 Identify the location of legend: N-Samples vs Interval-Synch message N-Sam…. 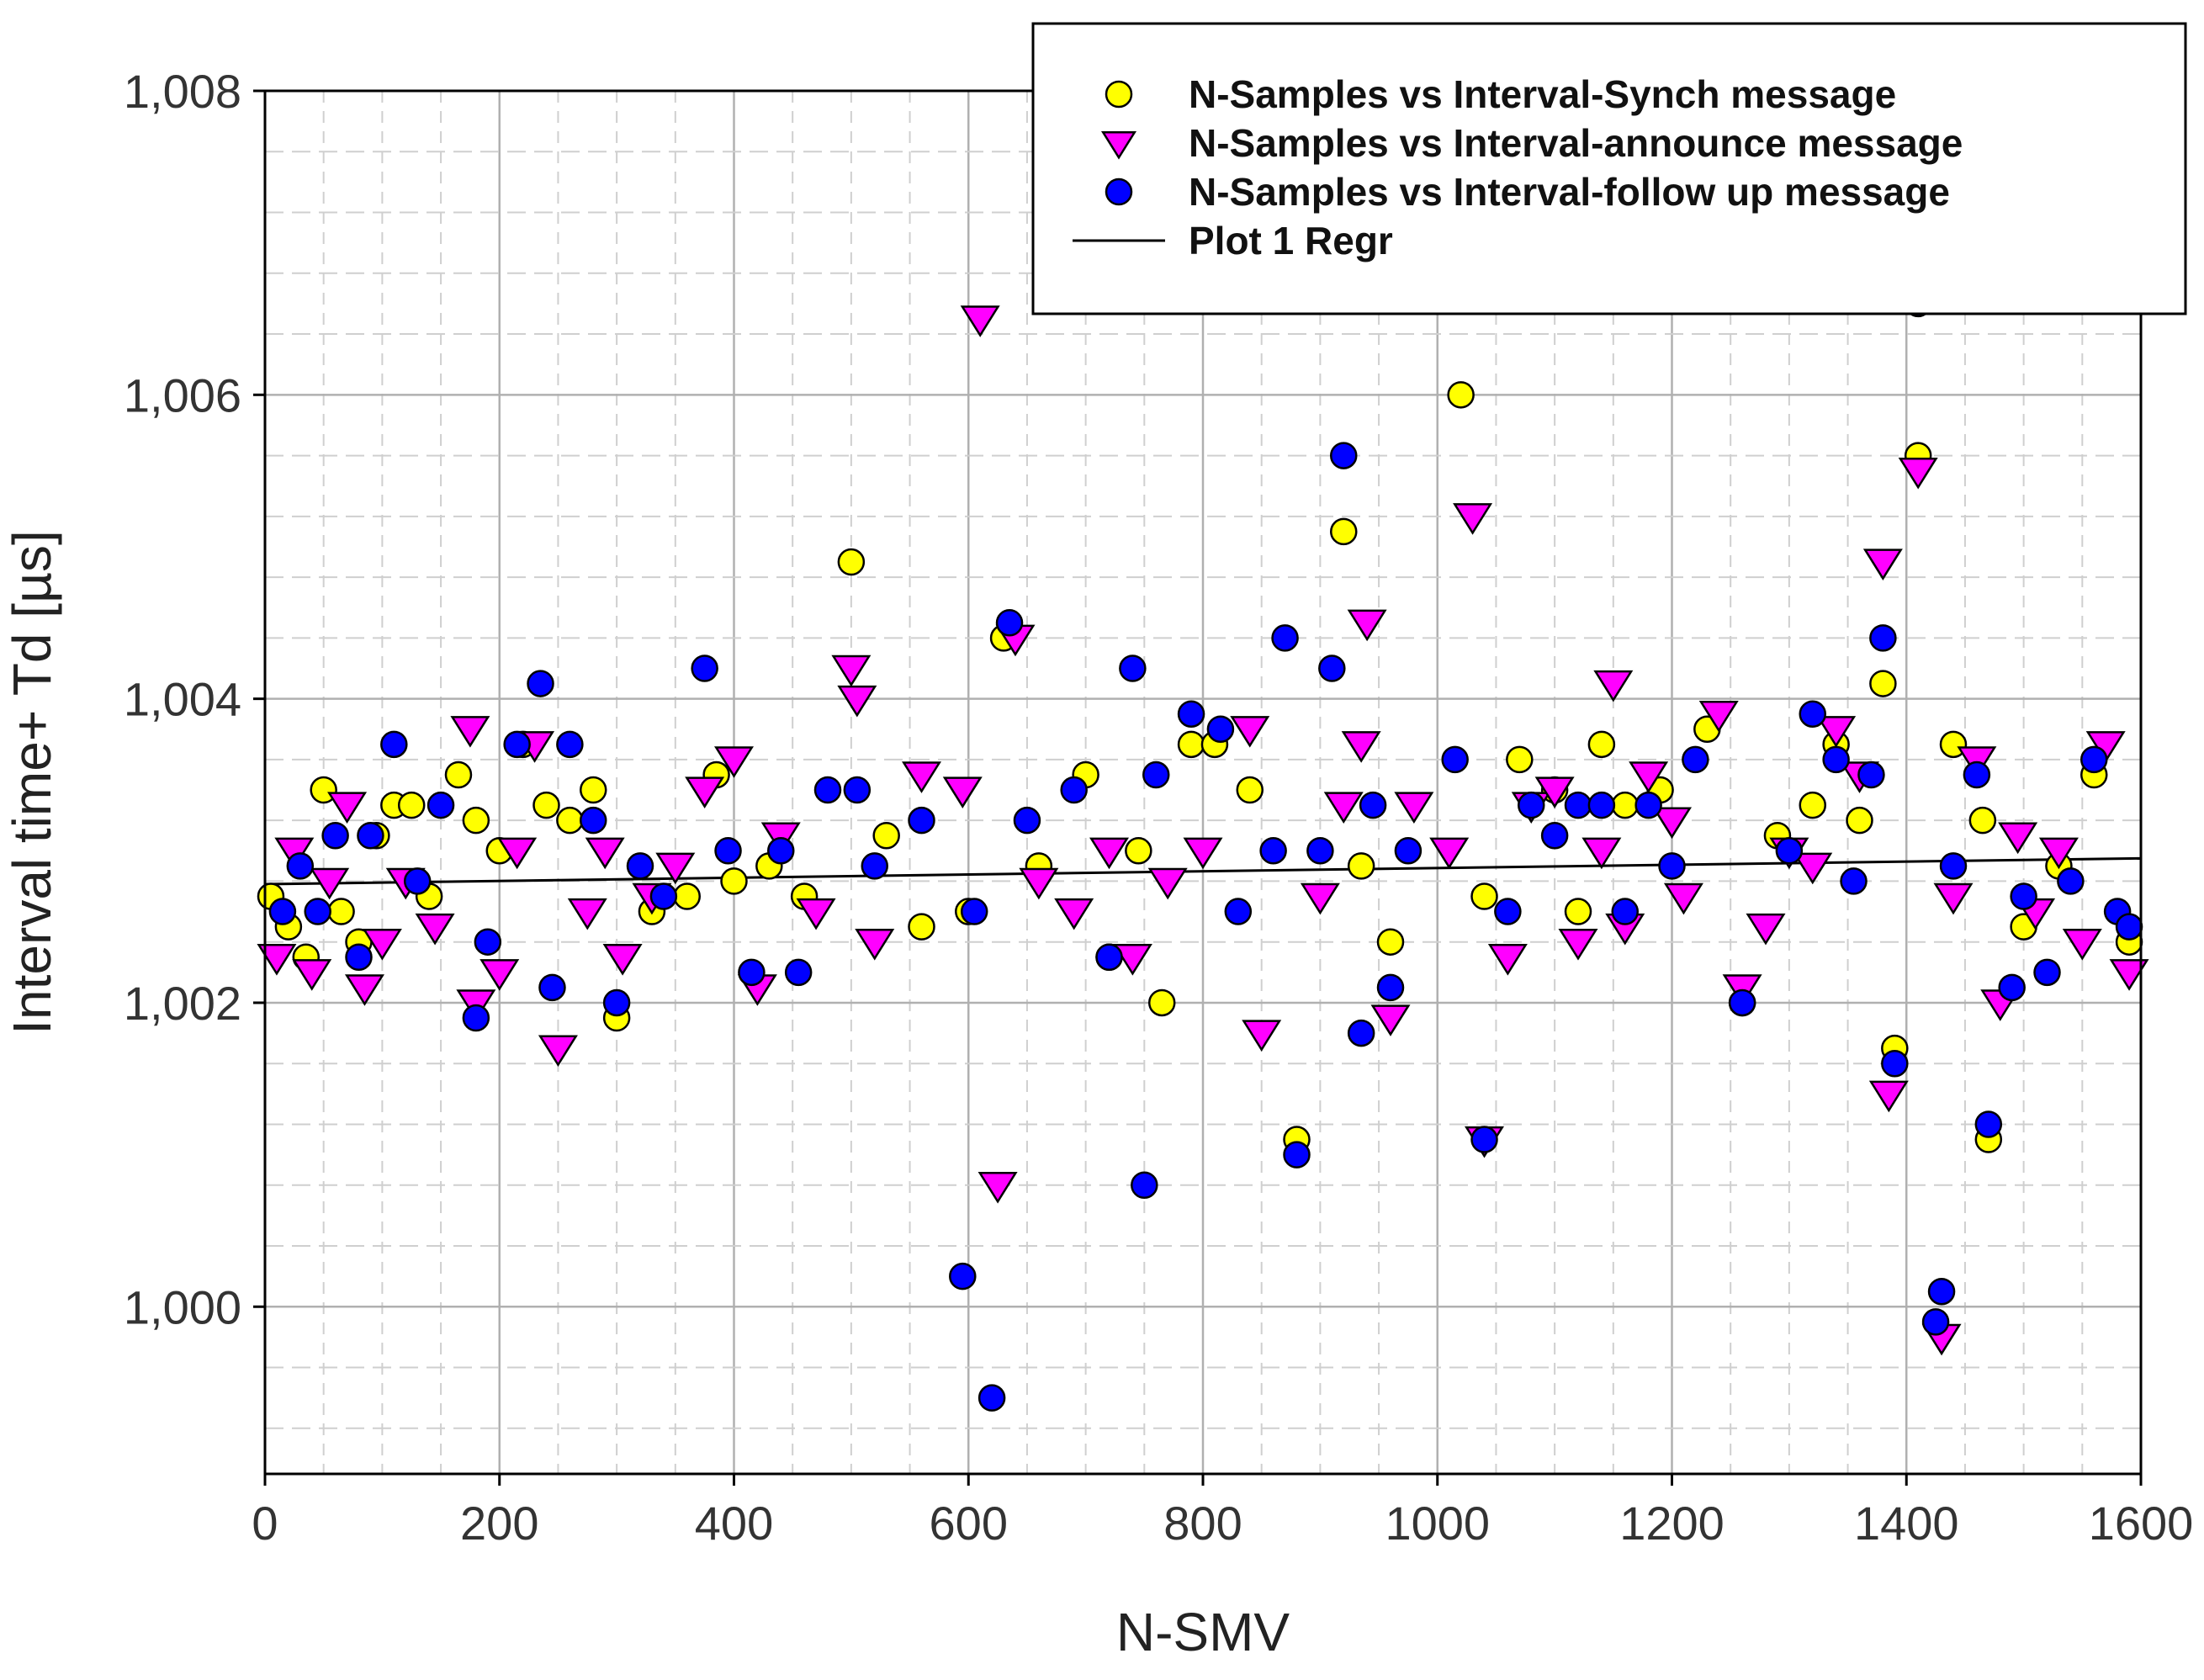
(1609, 168).